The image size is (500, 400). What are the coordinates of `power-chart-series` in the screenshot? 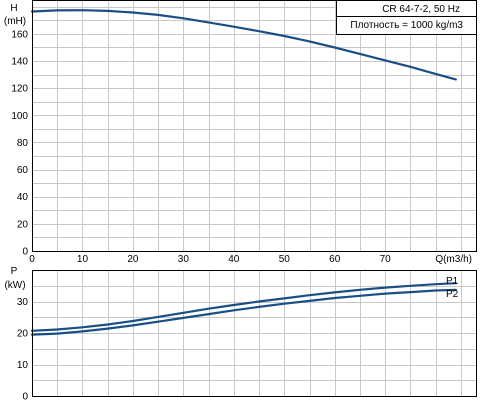 It's located at (243, 309).